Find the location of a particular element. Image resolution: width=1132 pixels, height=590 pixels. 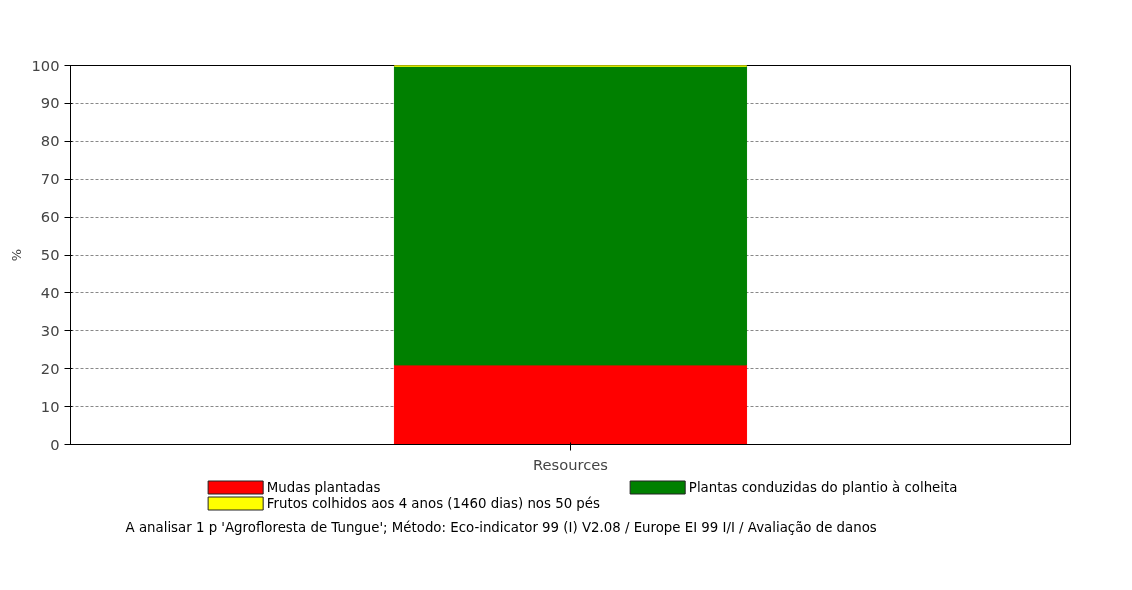

x-tick-label: Resources is located at coordinates (570, 464).